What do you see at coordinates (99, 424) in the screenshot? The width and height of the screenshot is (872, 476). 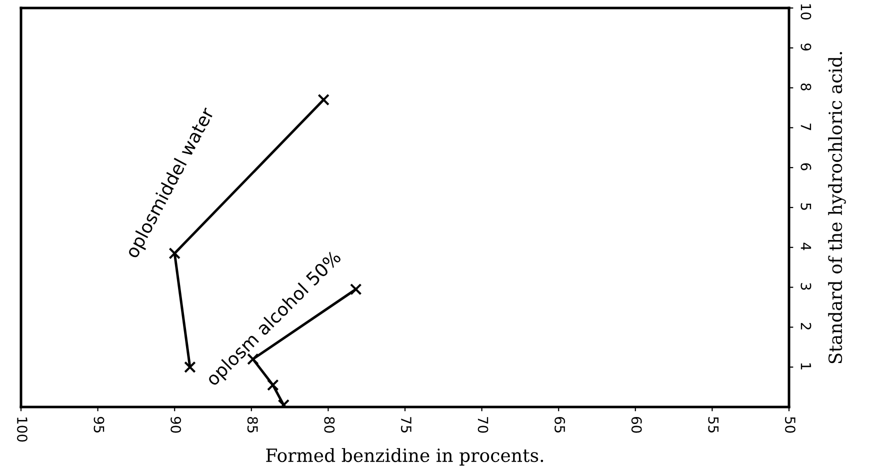 I see `x-tick-label: 95` at bounding box center [99, 424].